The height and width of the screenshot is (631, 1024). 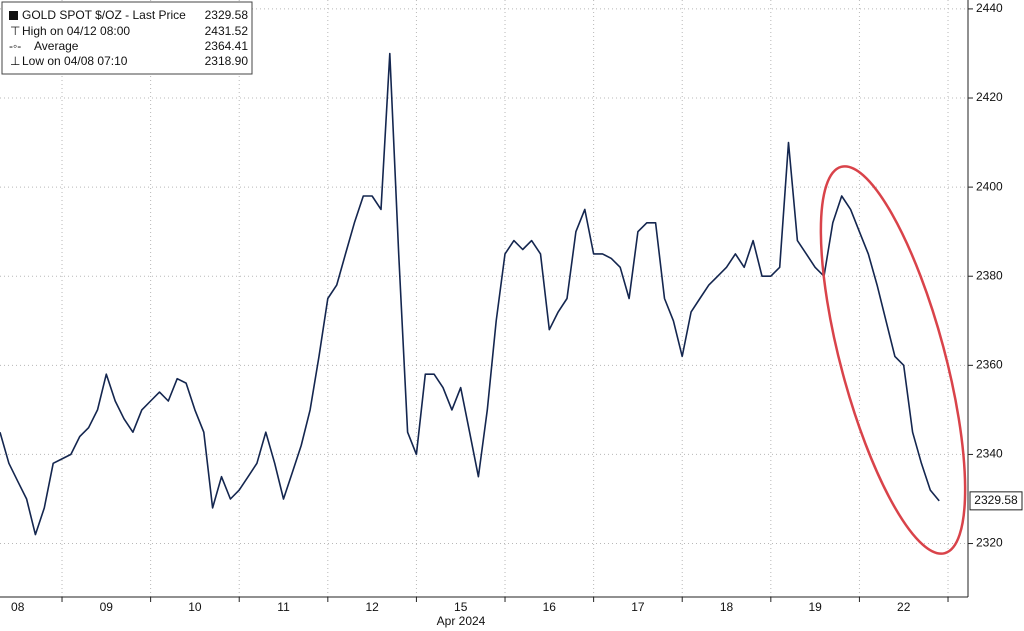 I want to click on last-price-label: 2329.58, so click(x=996, y=500).